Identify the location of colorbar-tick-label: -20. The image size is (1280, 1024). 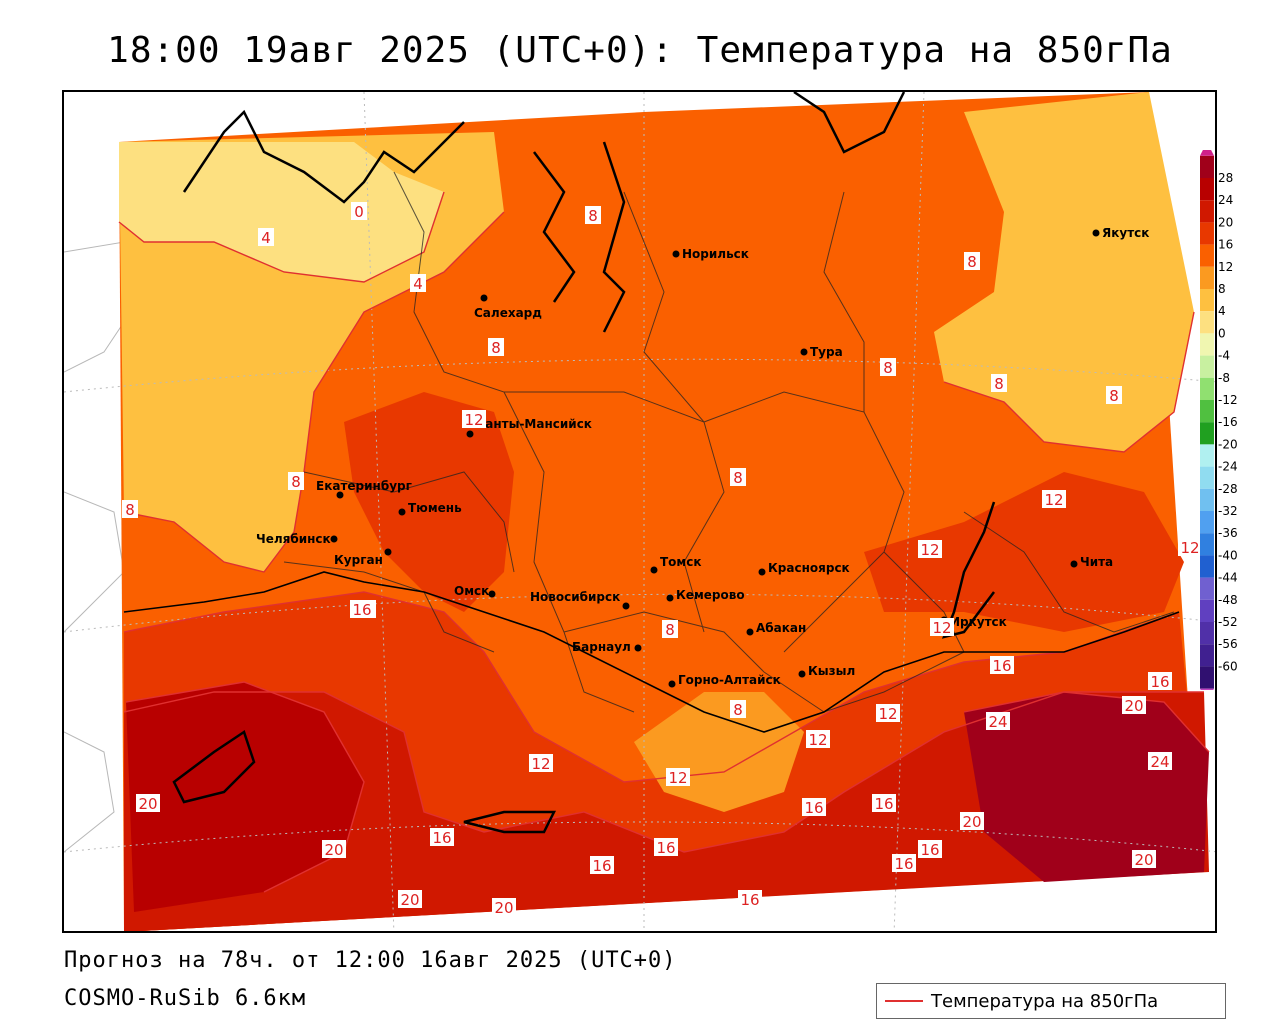
(1228, 444).